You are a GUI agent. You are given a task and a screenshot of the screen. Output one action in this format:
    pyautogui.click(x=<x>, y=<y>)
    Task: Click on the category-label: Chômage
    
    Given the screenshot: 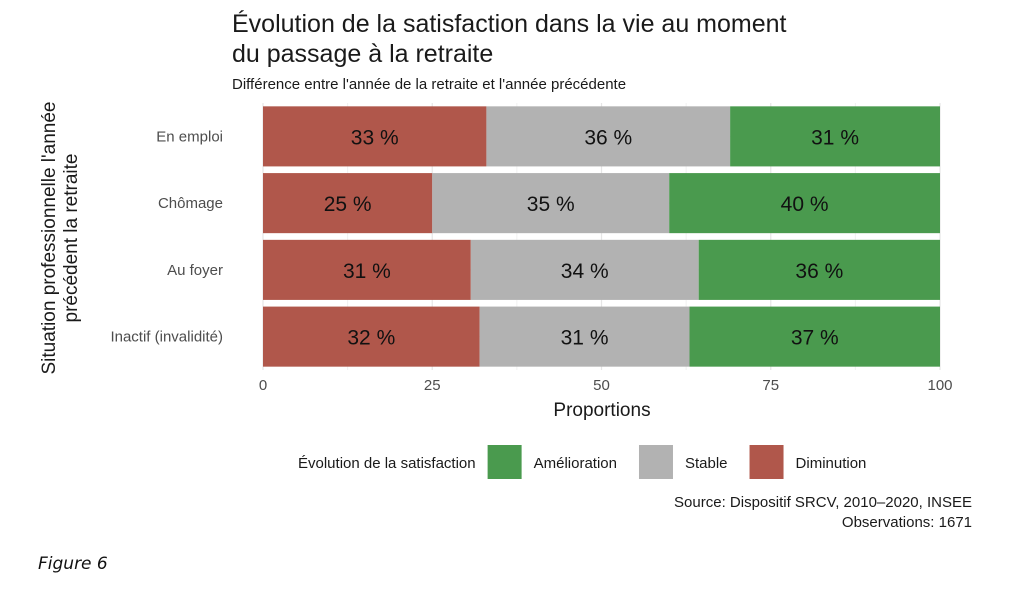 What is the action you would take?
    pyautogui.click(x=190, y=203)
    